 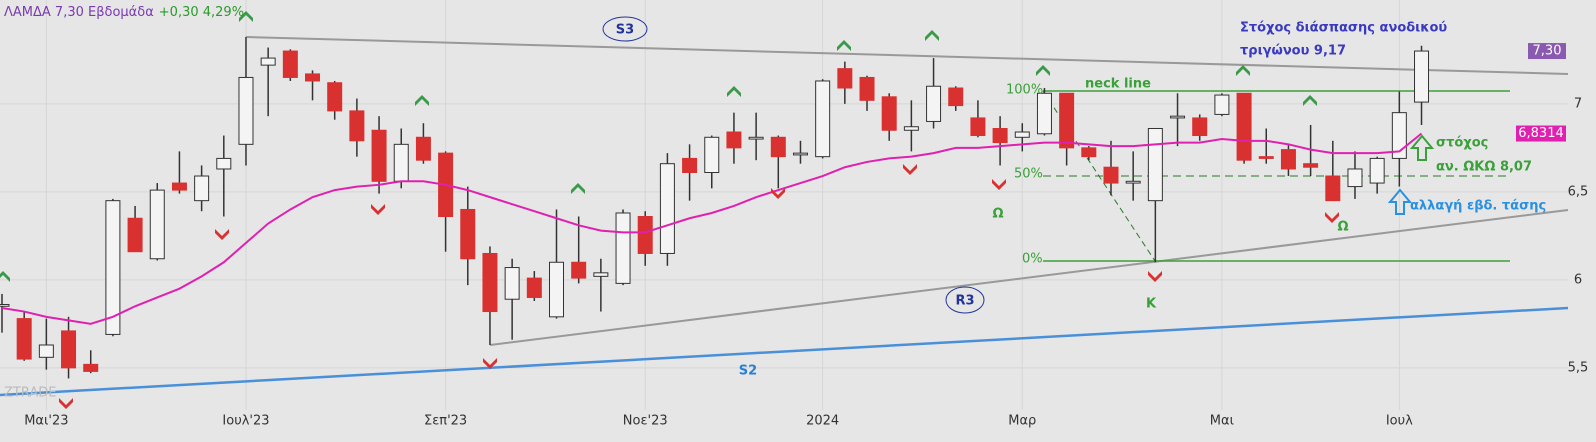 I want to click on title-change: +0,30 4,29%, so click(x=201, y=12).